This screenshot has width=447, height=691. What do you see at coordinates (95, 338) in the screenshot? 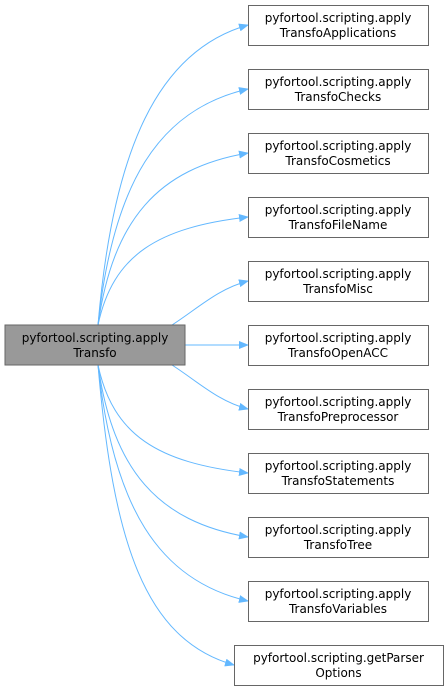
I see `root-node-label-line1: pyfortool.scripting.apply` at bounding box center [95, 338].